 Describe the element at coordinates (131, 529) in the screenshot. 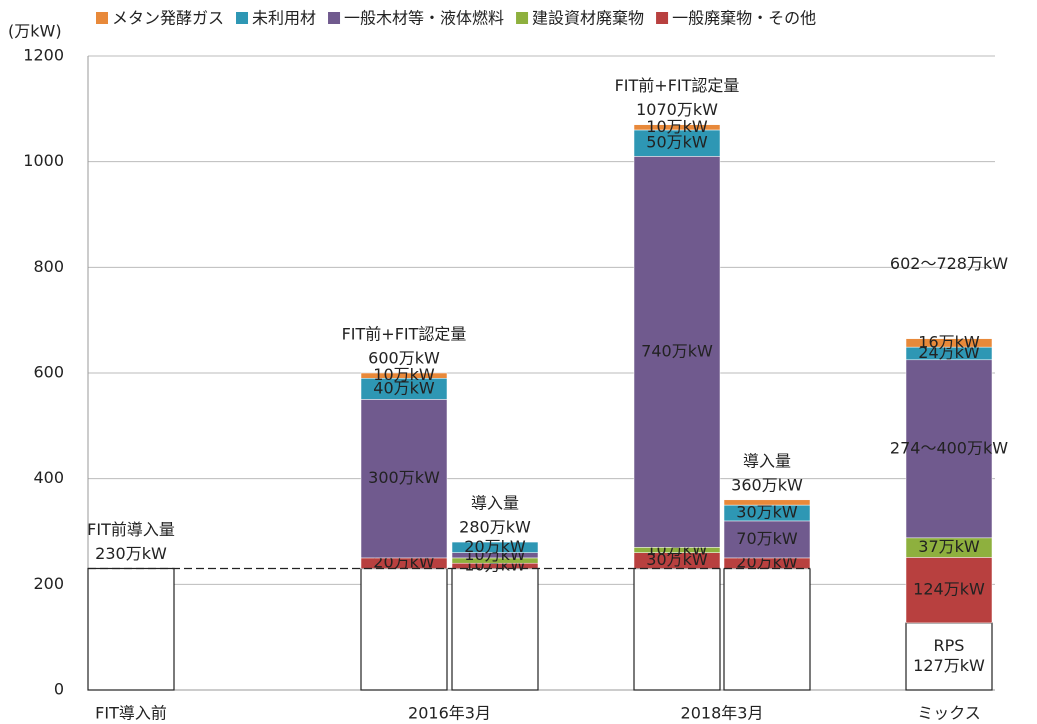

I see `total-label: FIT前導入量` at that location.